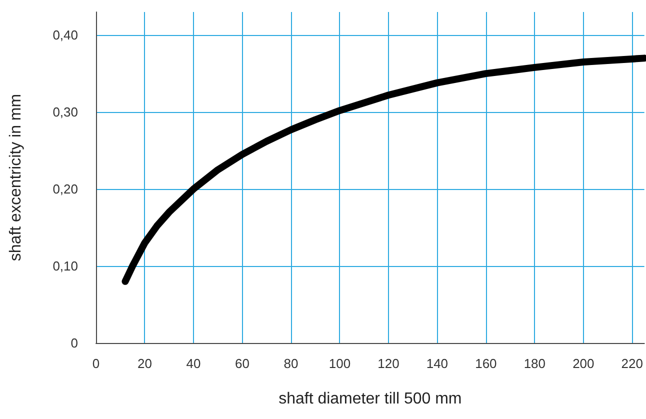 Image resolution: width=646 pixels, height=419 pixels. Describe the element at coordinates (486, 363) in the screenshot. I see `x-tick-label: 160` at that location.